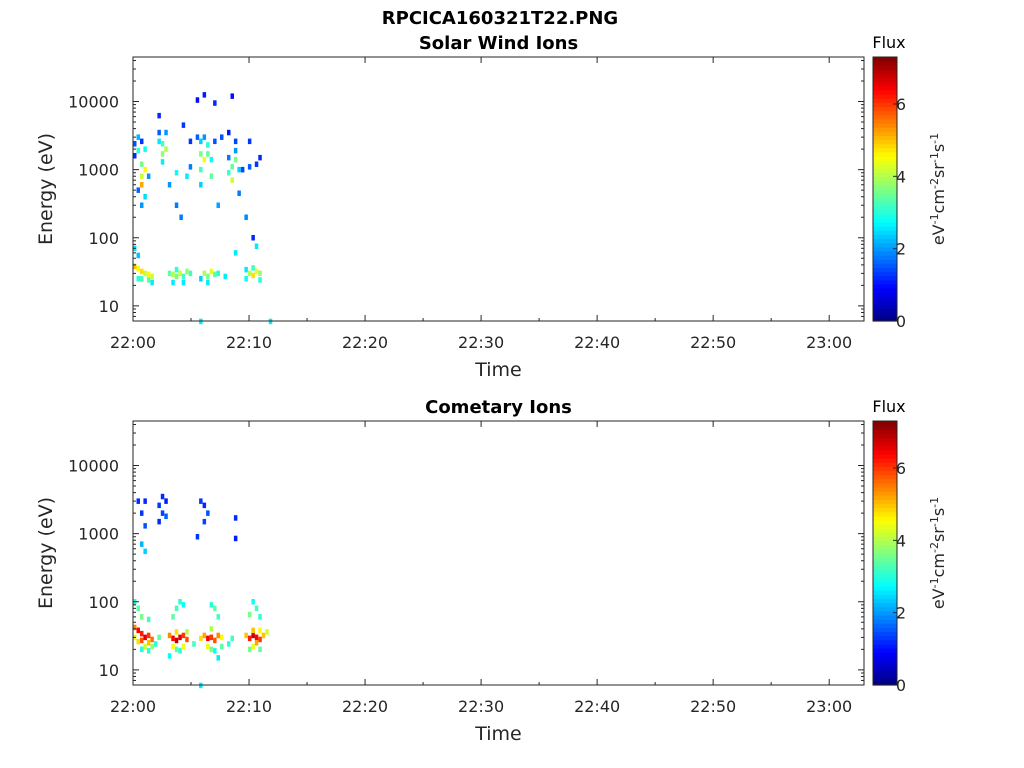  Describe the element at coordinates (901, 104) in the screenshot. I see `colorbar-tick-label: 6` at that location.